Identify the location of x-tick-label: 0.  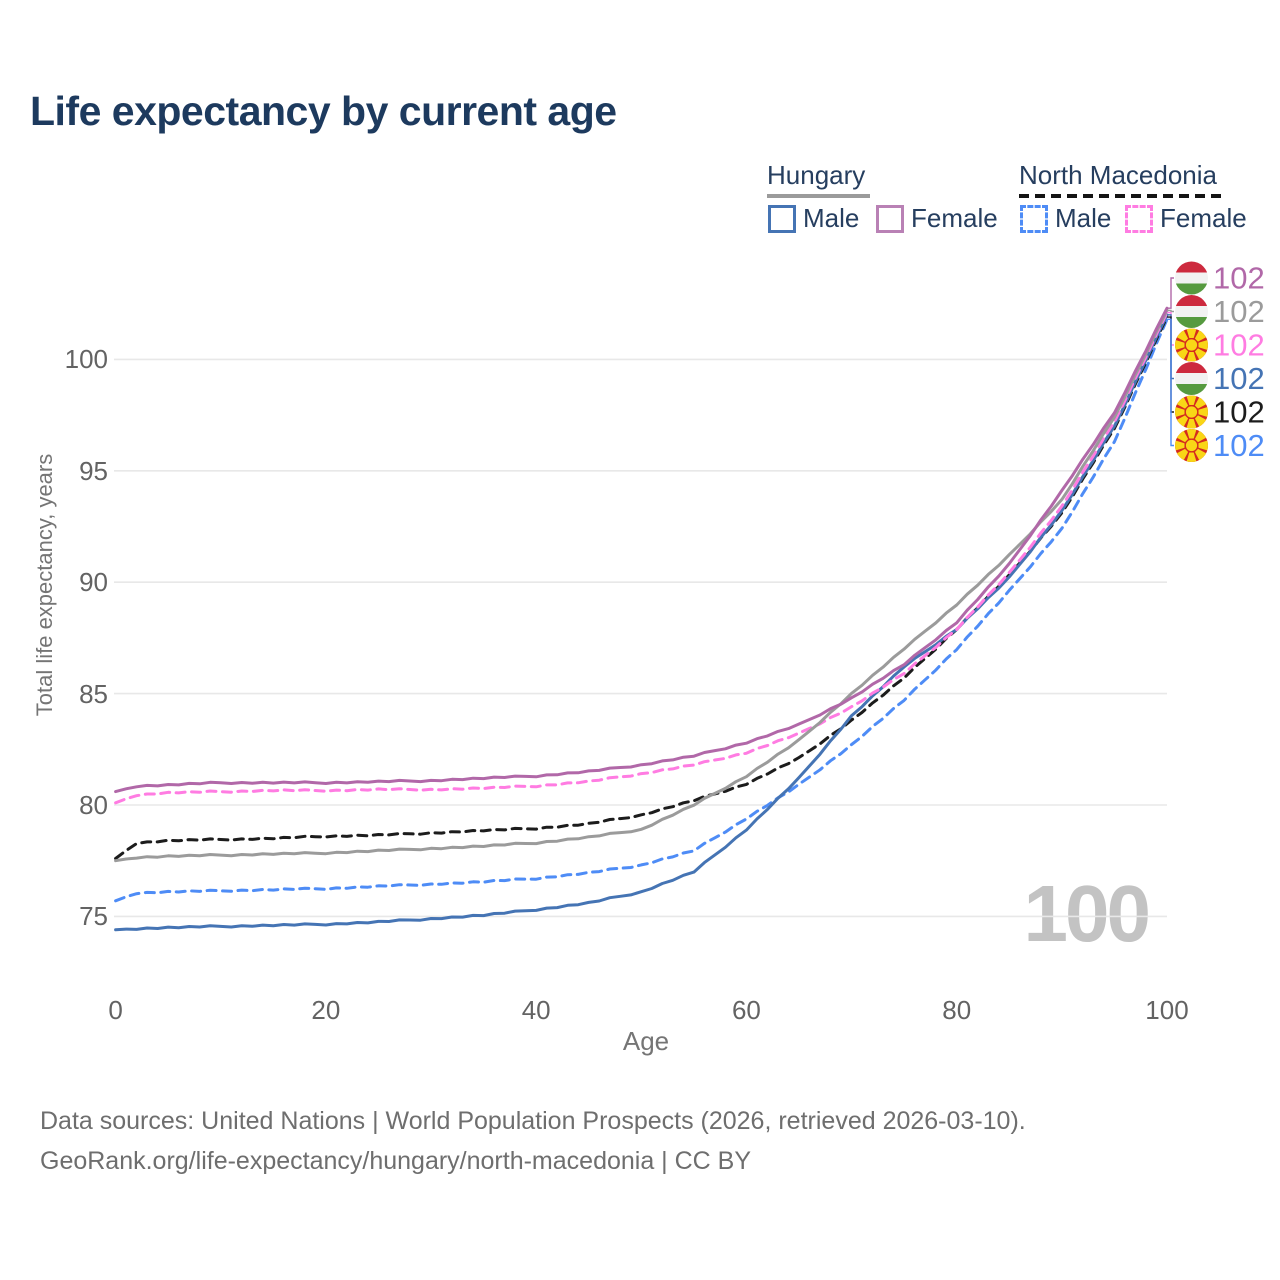
(115, 1010).